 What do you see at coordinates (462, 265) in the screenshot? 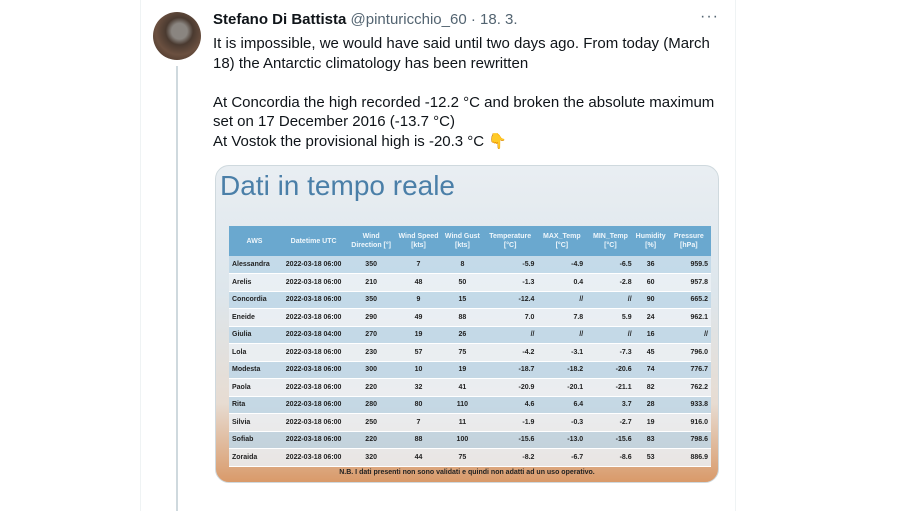
I see `table-cell: 8` at bounding box center [462, 265].